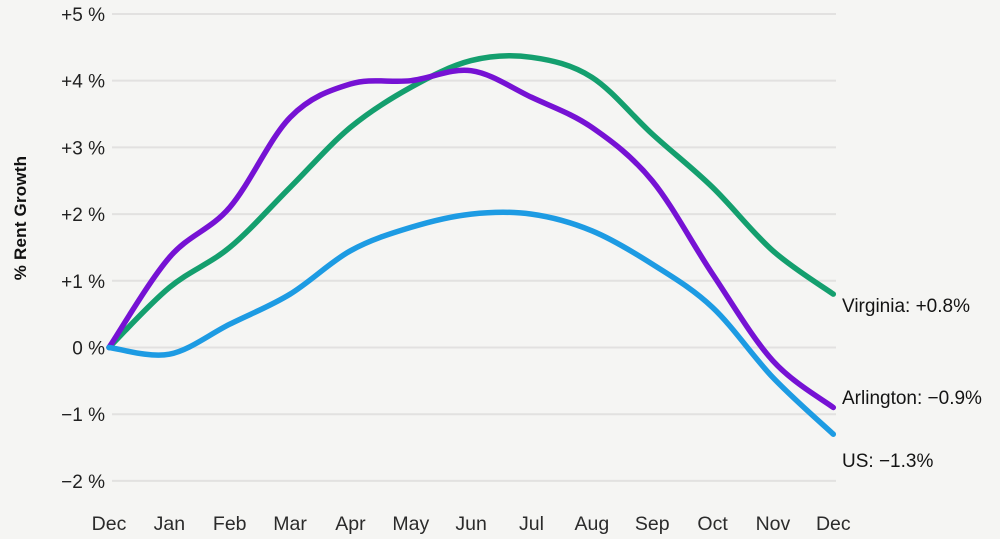 This screenshot has height=539, width=1000. I want to click on x-tick-label: Feb, so click(230, 524).